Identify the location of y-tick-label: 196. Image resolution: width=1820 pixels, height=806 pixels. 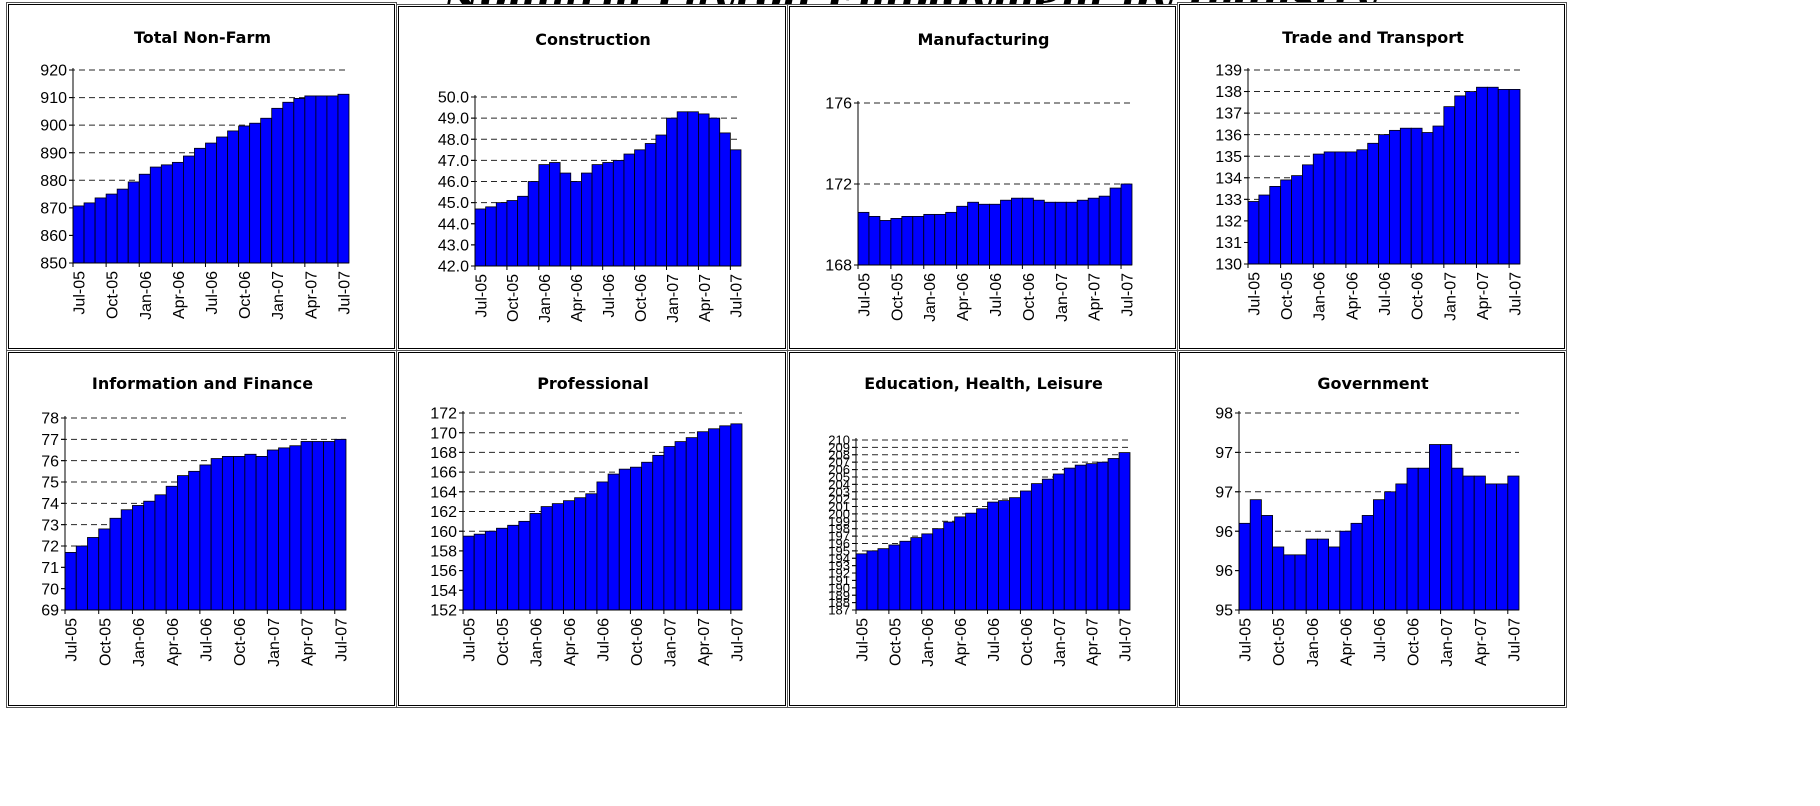
(839, 543).